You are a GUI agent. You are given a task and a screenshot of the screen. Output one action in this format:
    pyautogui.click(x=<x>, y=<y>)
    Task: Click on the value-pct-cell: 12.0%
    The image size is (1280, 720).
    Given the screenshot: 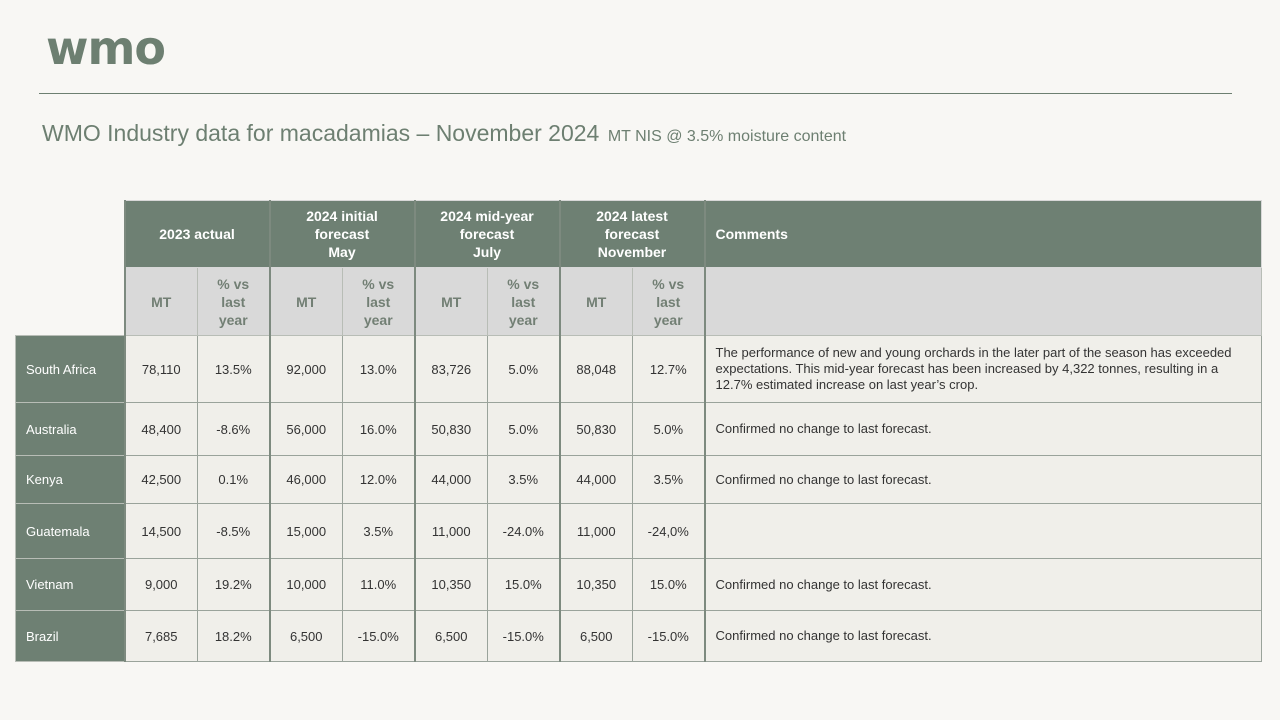 What is the action you would take?
    pyautogui.click(x=378, y=479)
    